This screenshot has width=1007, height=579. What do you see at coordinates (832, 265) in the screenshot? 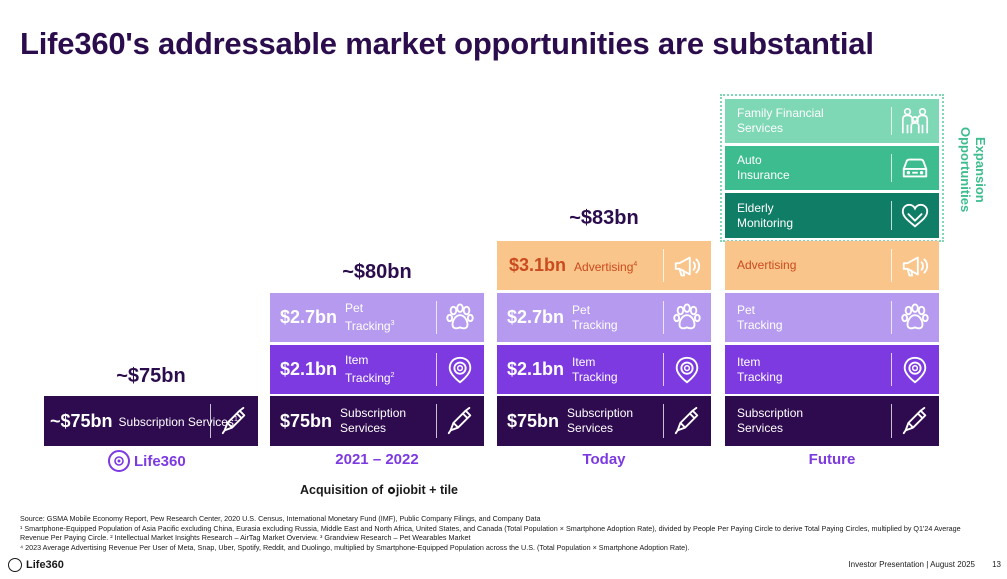
I see `col4-advertising-block: Advertising` at bounding box center [832, 265].